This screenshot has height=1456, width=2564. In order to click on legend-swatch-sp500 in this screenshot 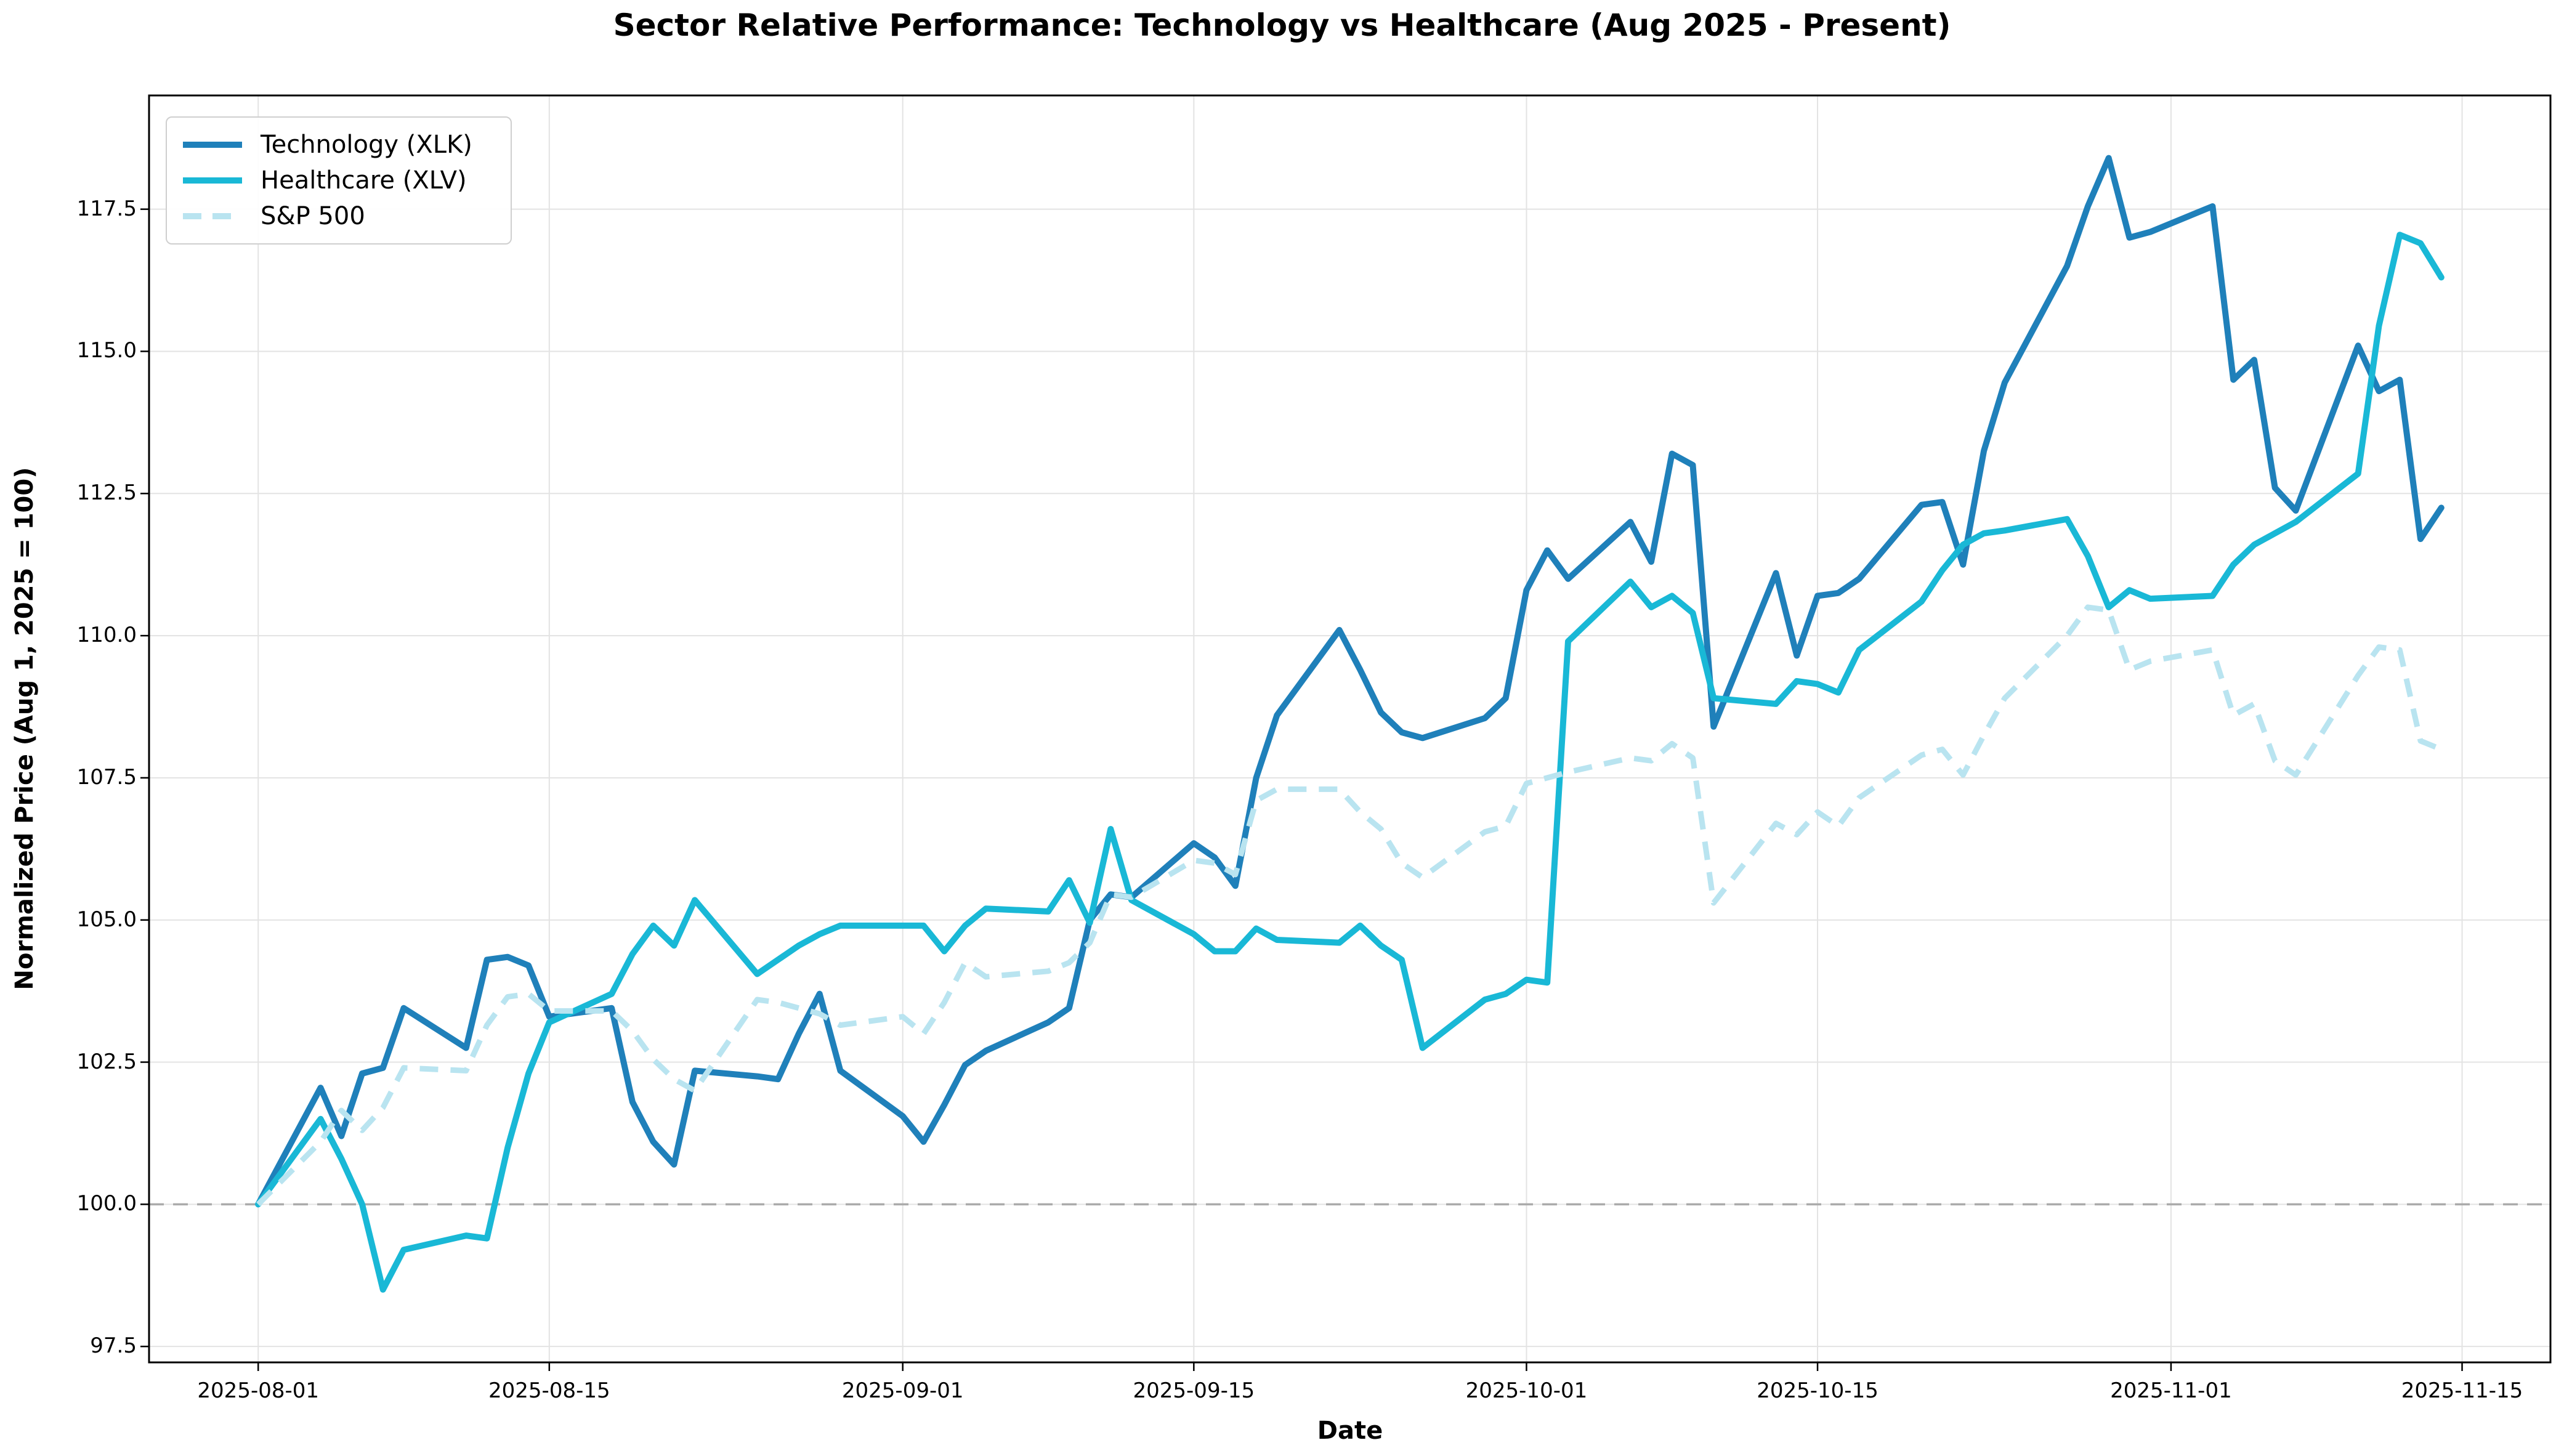, I will do `click(212, 216)`.